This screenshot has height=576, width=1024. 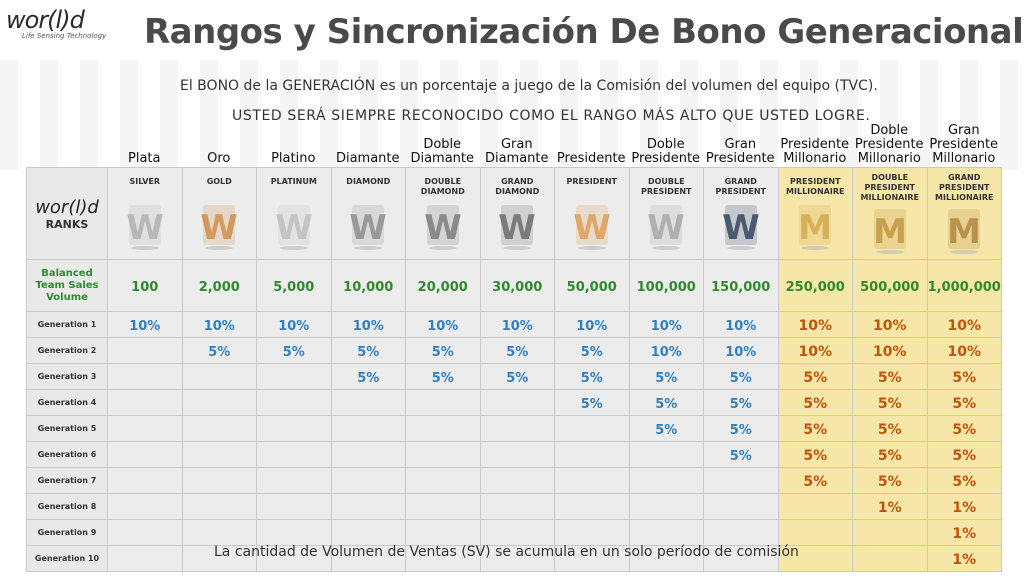 I want to click on bsv-value: 500,000, so click(x=890, y=287).